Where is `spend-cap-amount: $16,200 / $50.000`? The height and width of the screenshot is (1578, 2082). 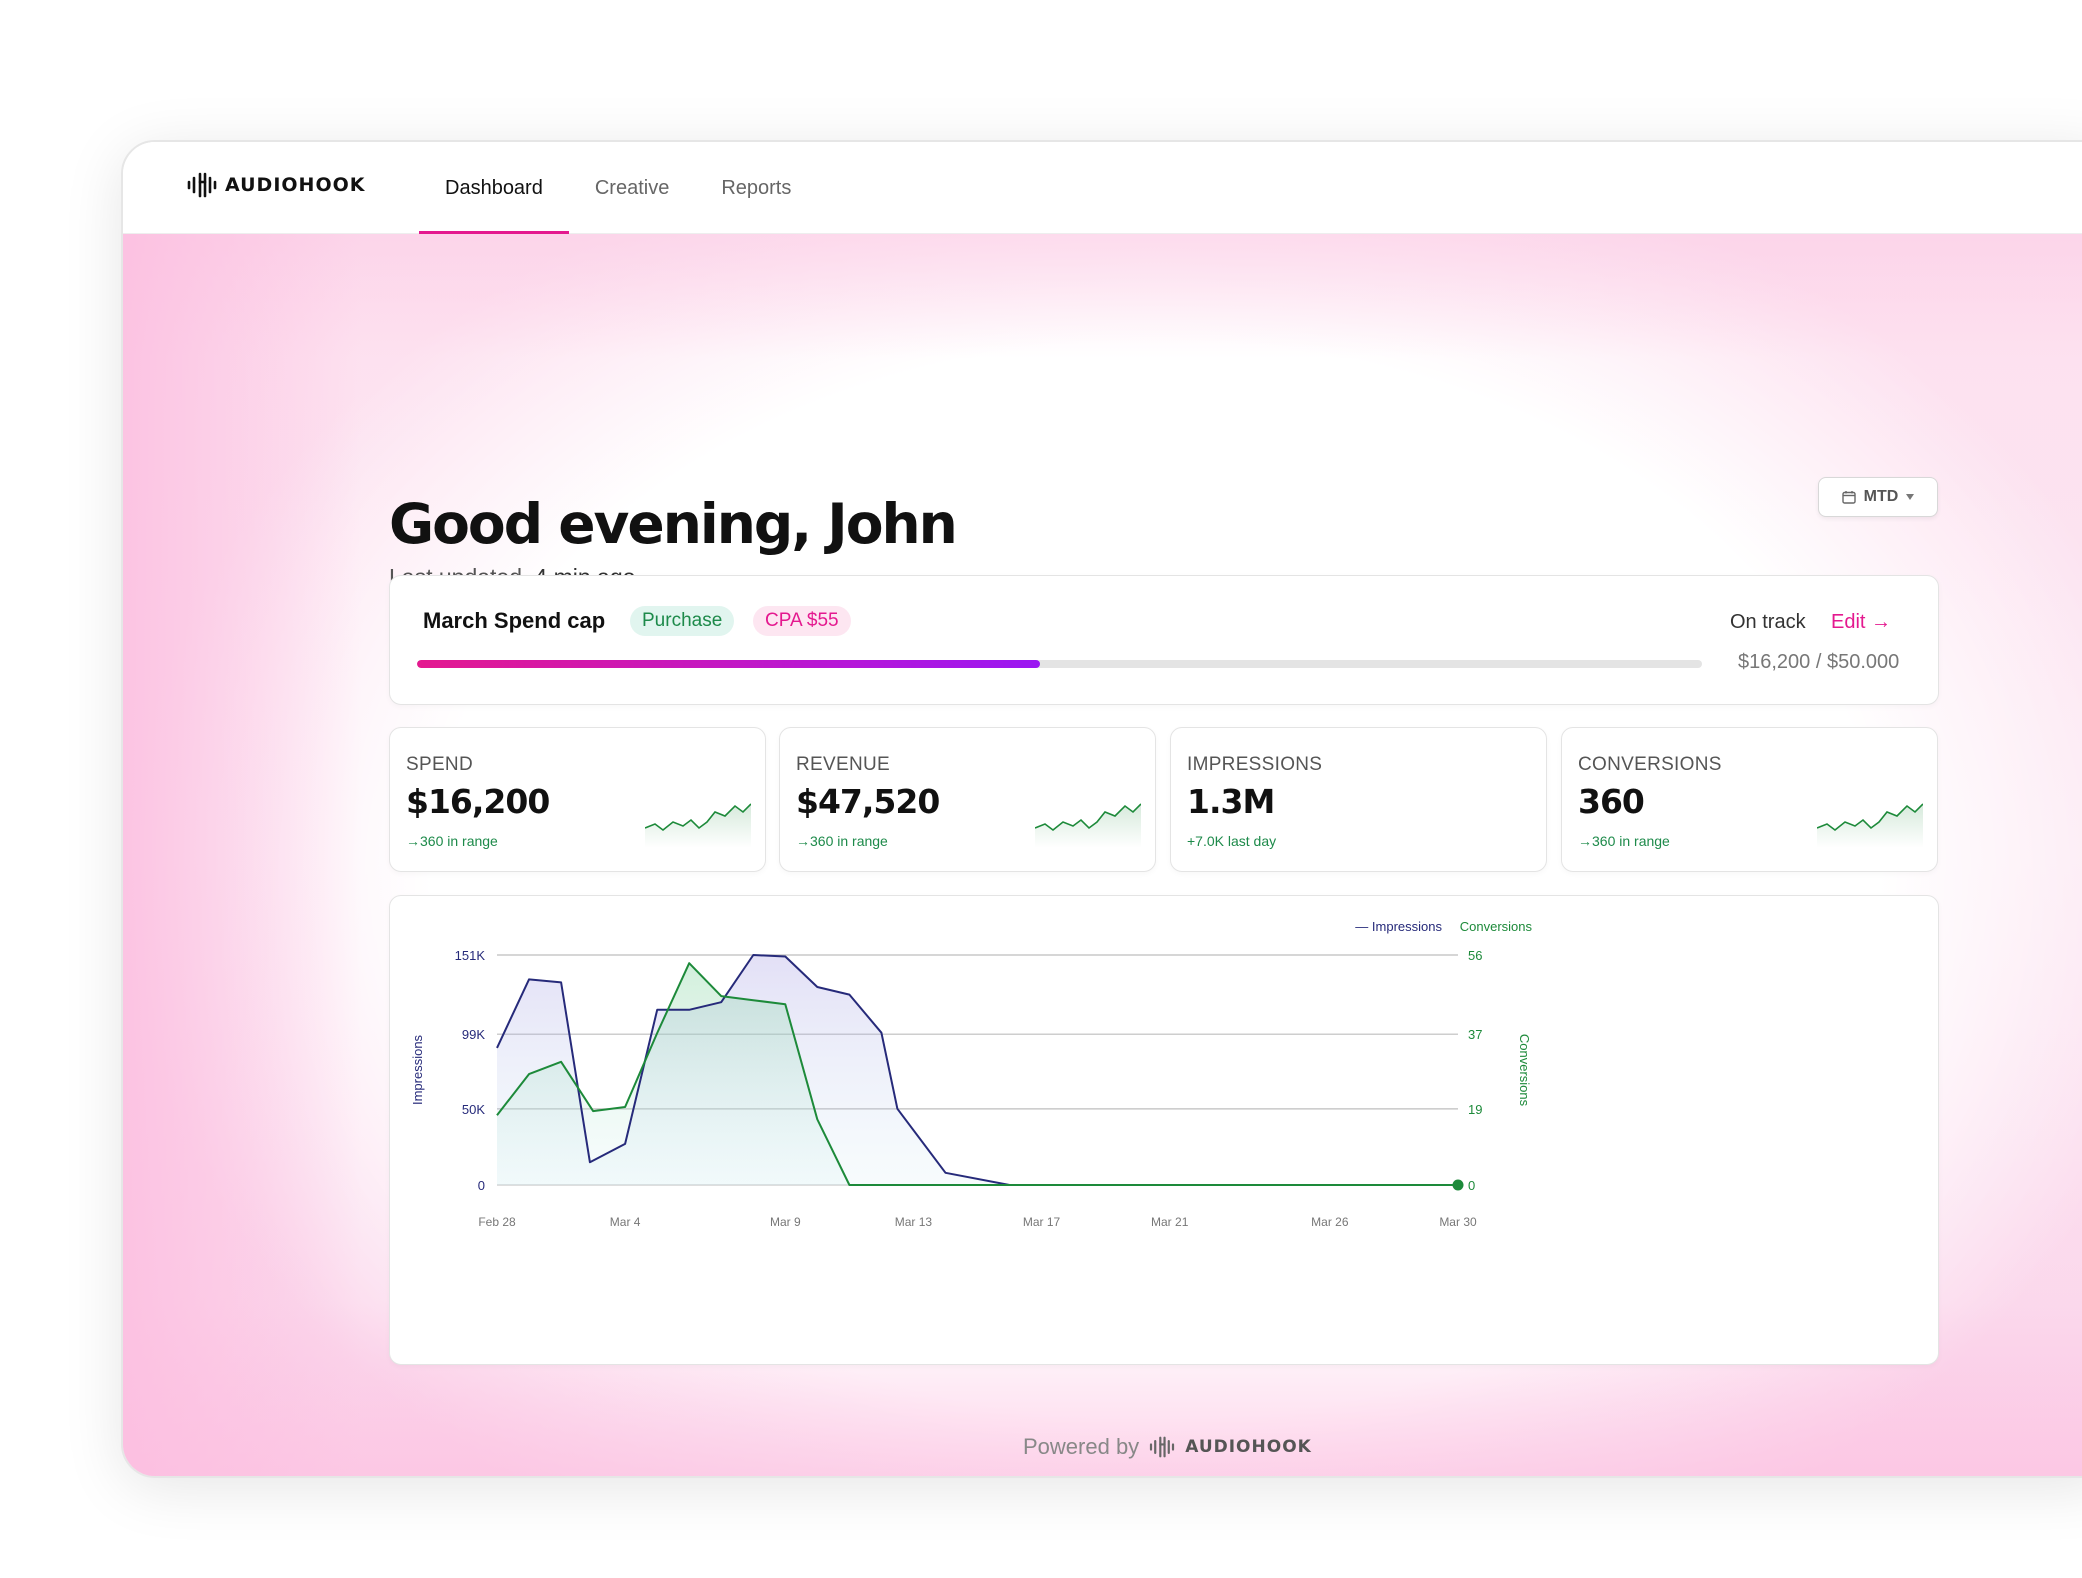
spend-cap-amount: $16,200 / $50.000 is located at coordinates (1819, 662).